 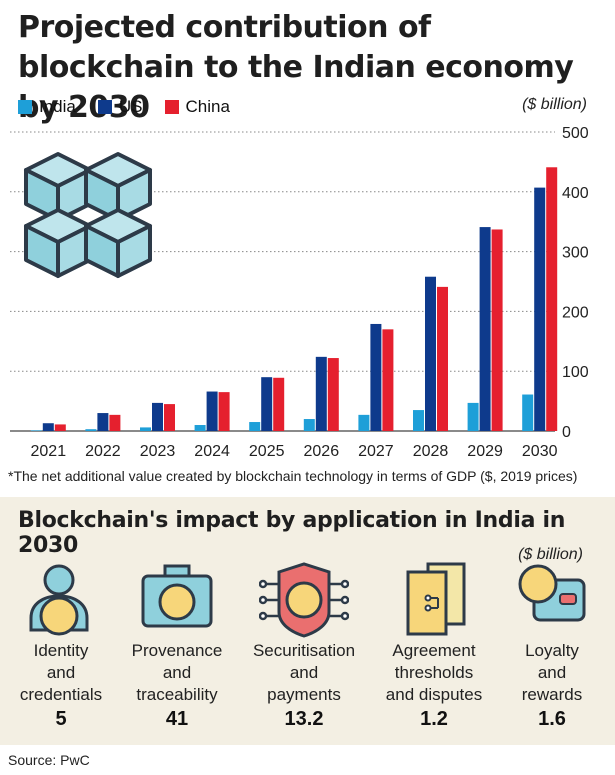 I want to click on label-line: thresholds, so click(x=434, y=672).